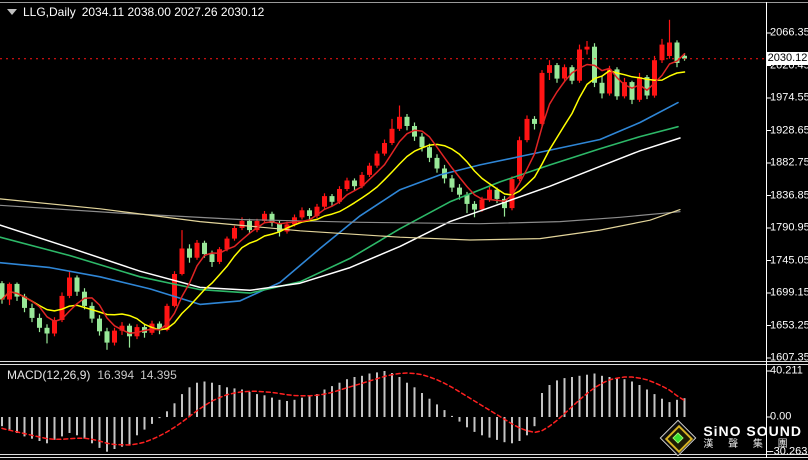 Image resolution: width=808 pixels, height=460 pixels. Describe the element at coordinates (789, 292) in the screenshot. I see `price-axis-label: 1699.15` at that location.